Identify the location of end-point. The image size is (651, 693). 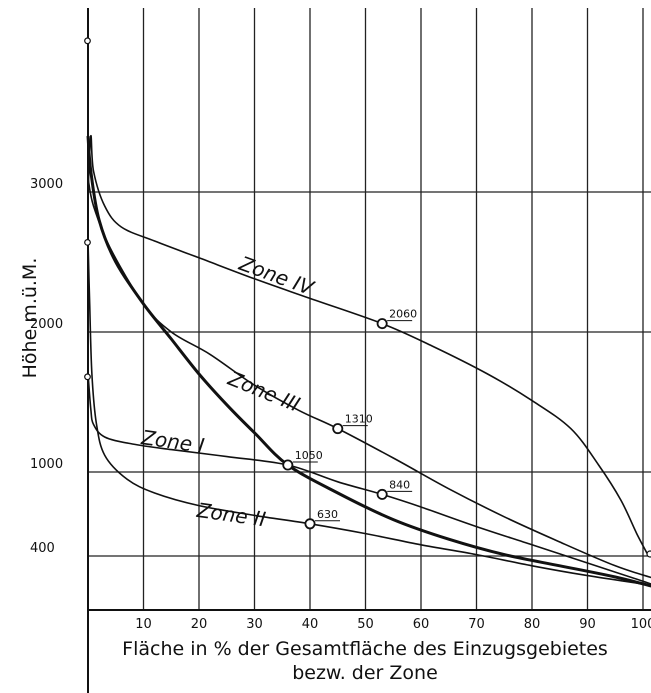
(648, 554).